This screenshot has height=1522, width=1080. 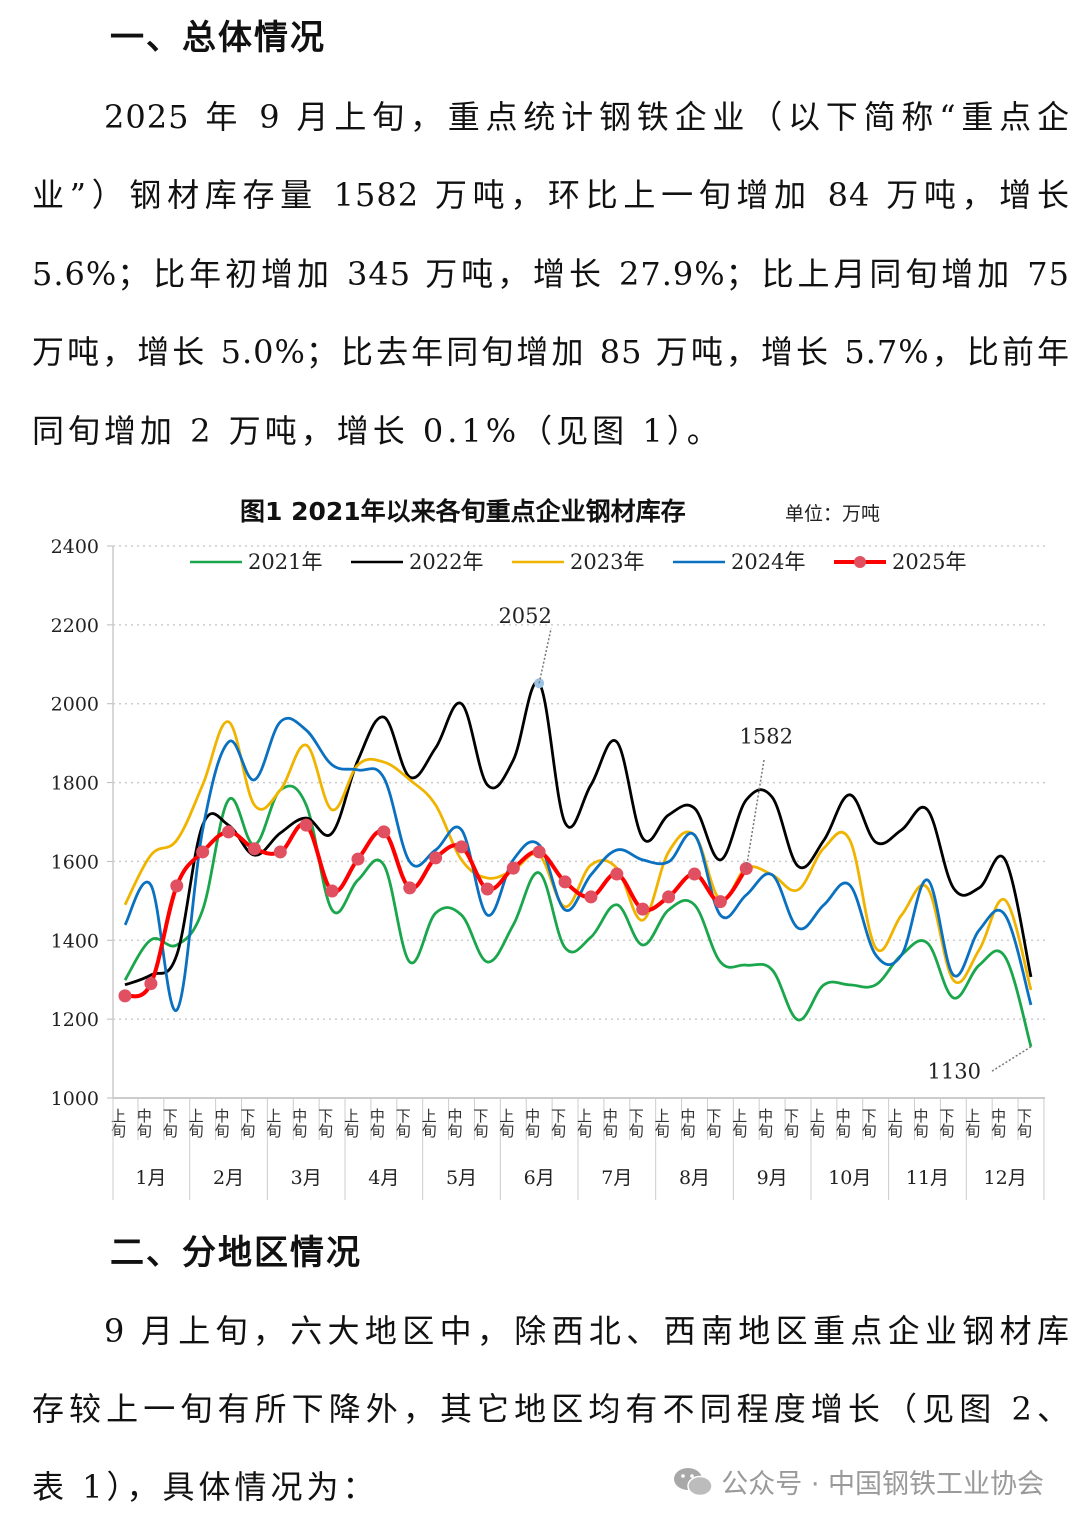 I want to click on legend-label: 2022年, so click(x=446, y=562).